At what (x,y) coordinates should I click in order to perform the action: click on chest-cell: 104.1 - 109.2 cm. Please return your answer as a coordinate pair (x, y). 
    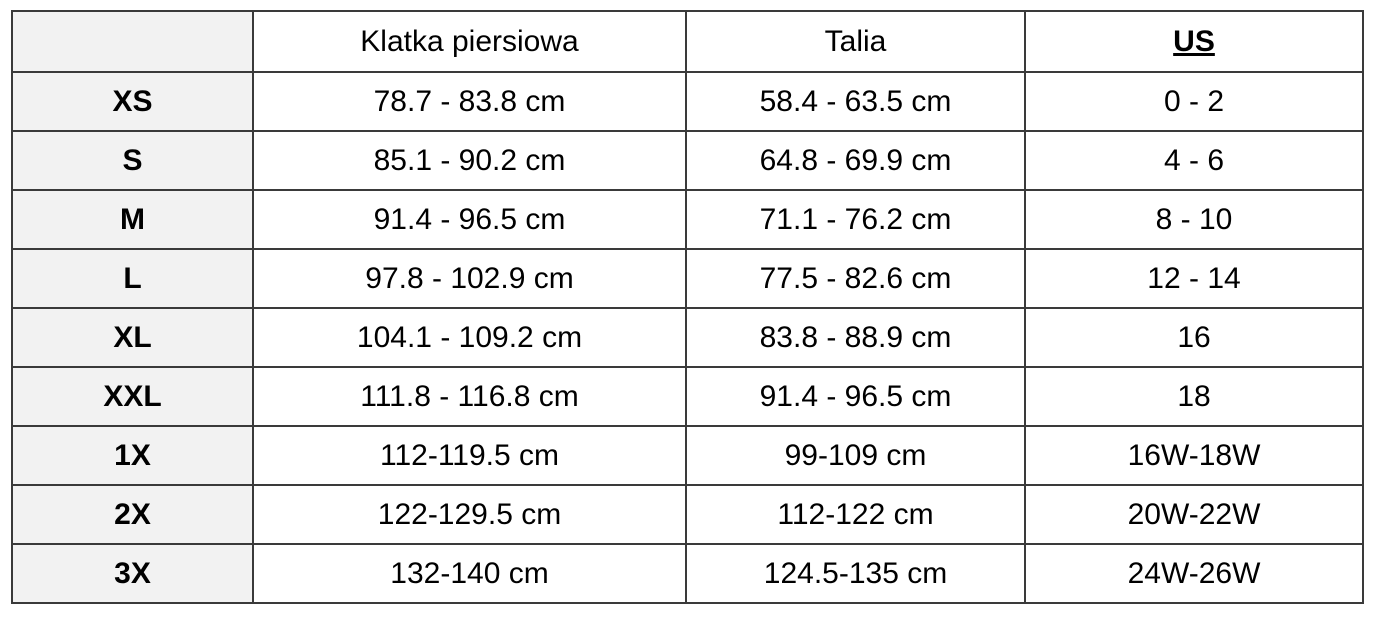
    Looking at the image, I should click on (469, 337).